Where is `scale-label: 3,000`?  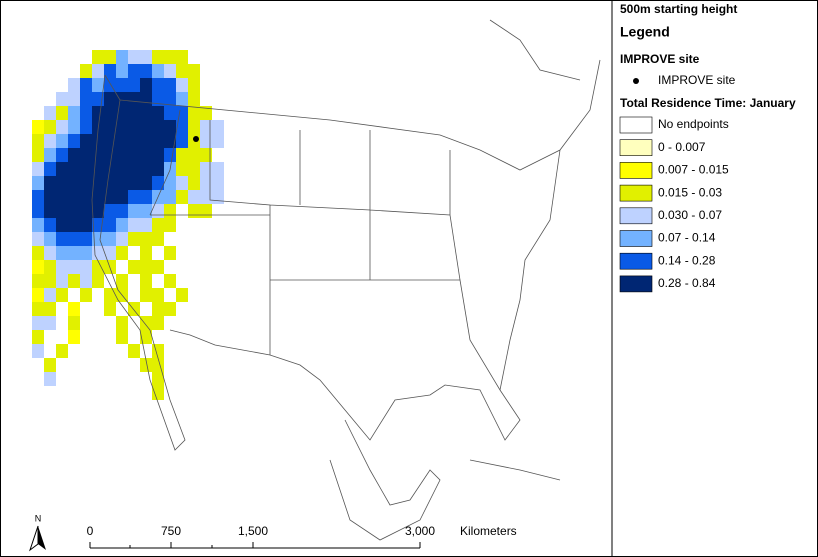 scale-label: 3,000 is located at coordinates (420, 531).